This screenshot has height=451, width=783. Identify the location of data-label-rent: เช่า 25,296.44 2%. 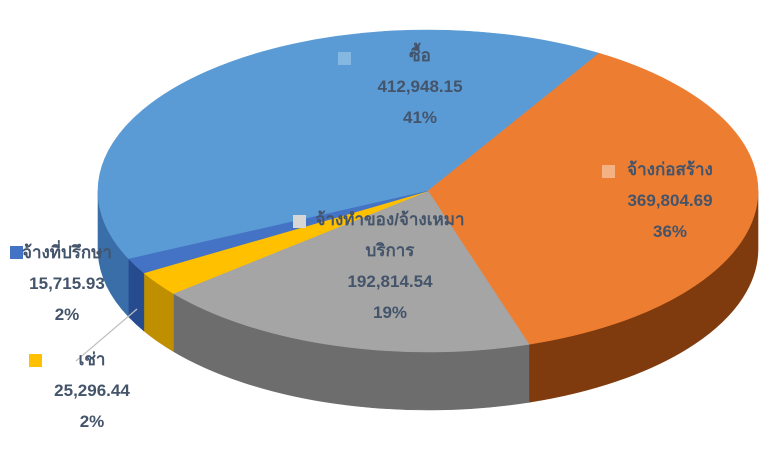
(92, 390).